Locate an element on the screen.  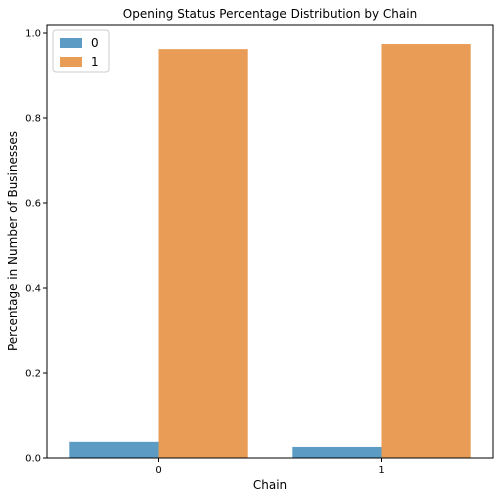
legend-label-0: 0 is located at coordinates (95, 43).